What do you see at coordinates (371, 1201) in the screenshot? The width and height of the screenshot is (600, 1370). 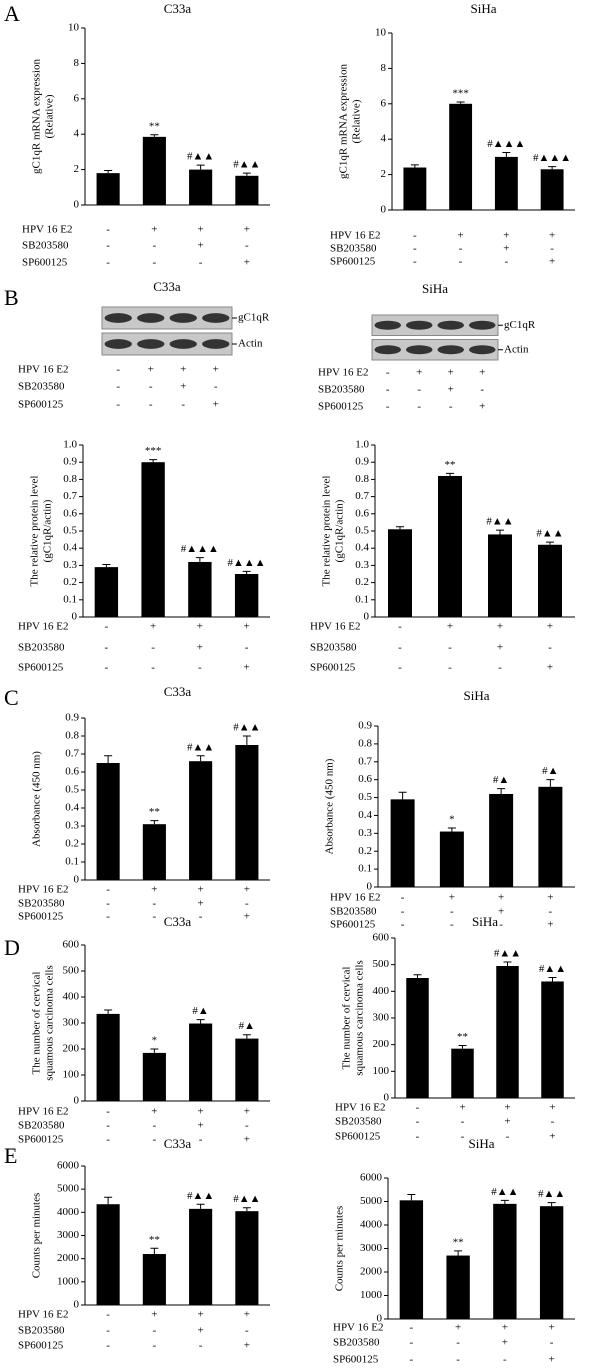 I see `y-tick-label: 5000` at bounding box center [371, 1201].